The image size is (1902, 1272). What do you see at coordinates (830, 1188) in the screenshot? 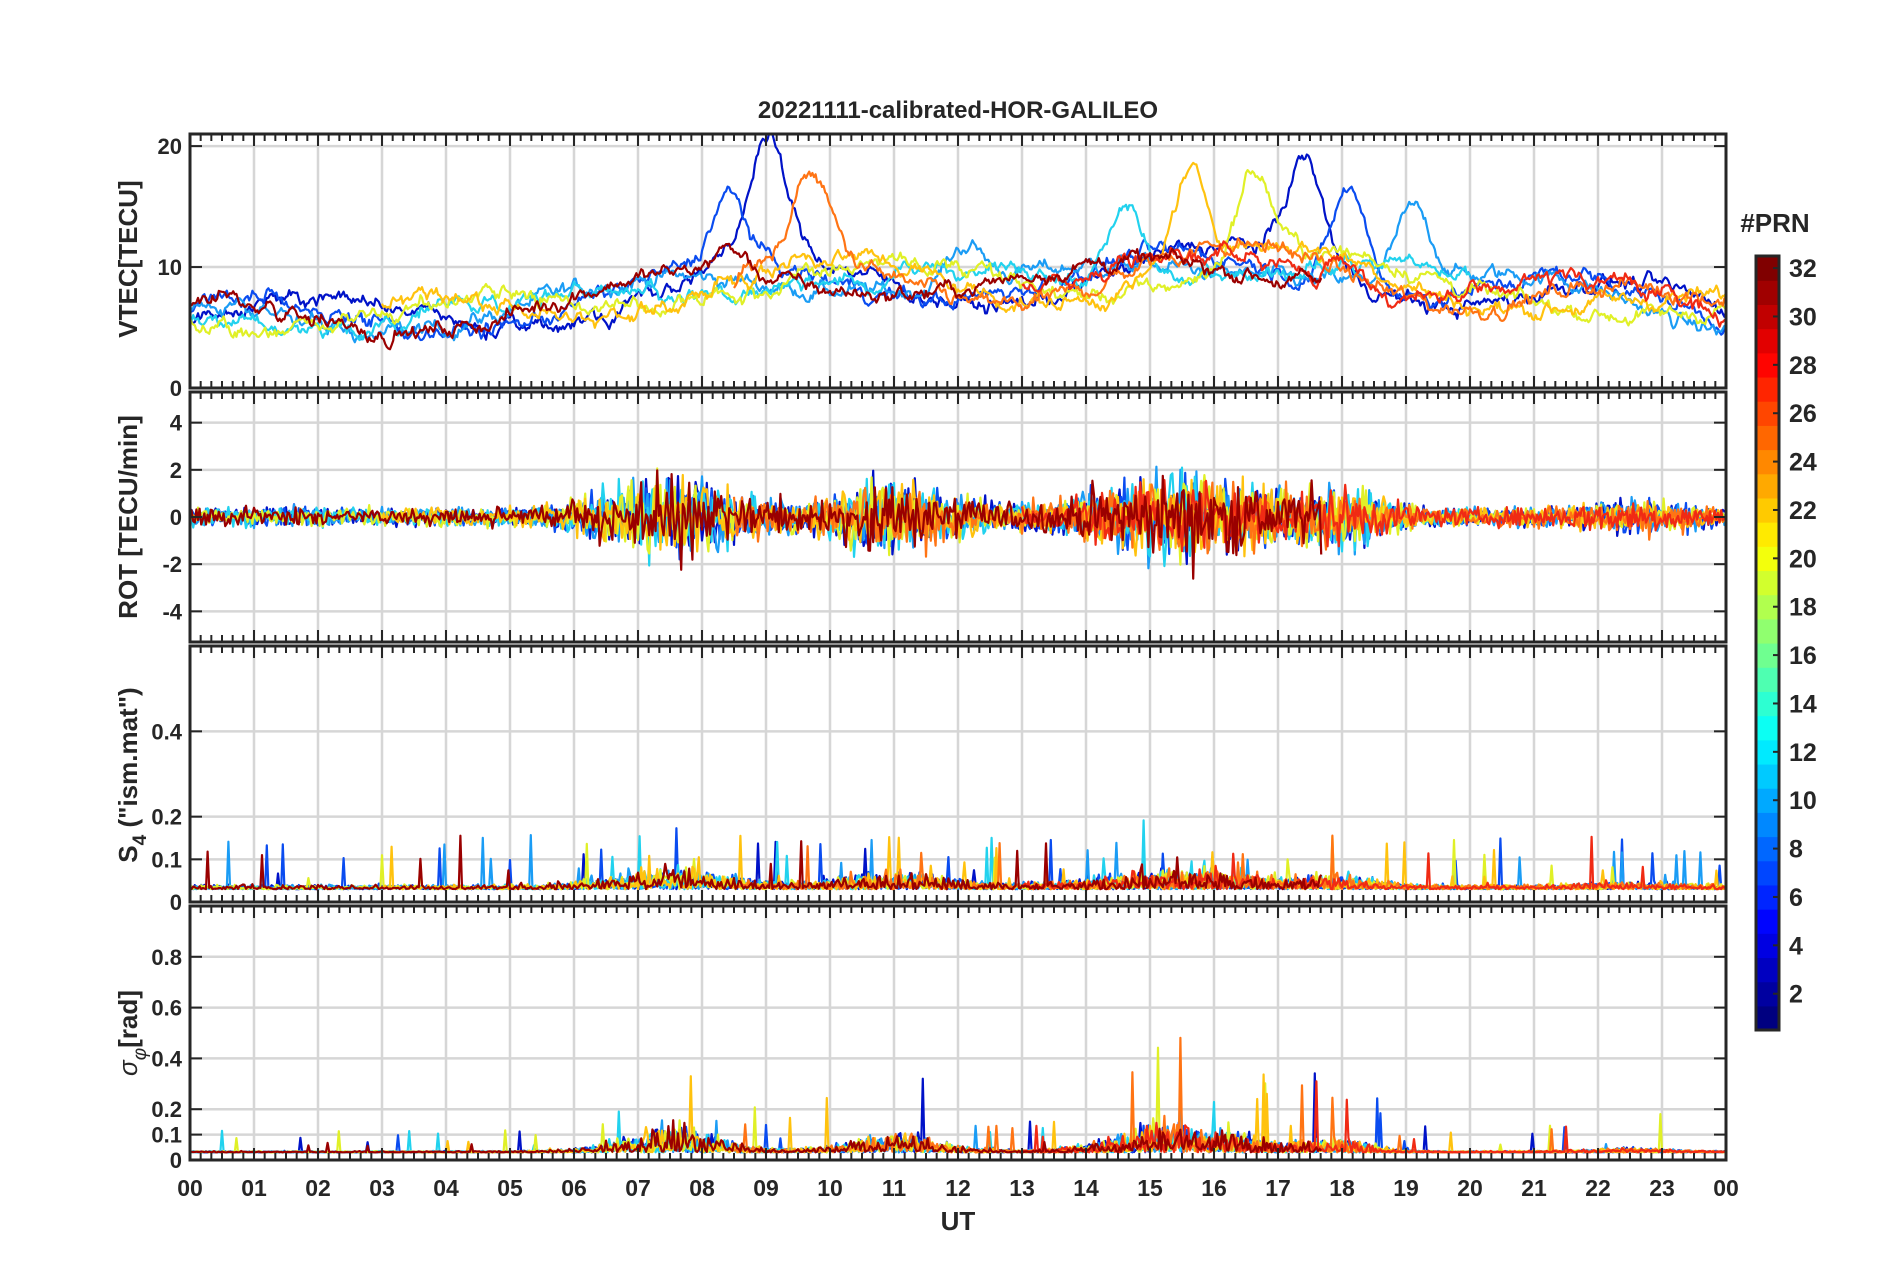
I see `x-tick-label: 10` at bounding box center [830, 1188].